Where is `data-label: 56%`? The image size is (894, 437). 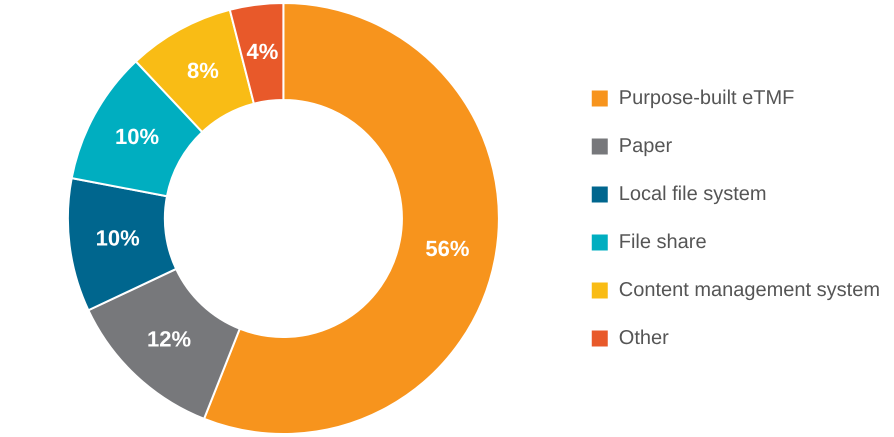
data-label: 56% is located at coordinates (447, 248).